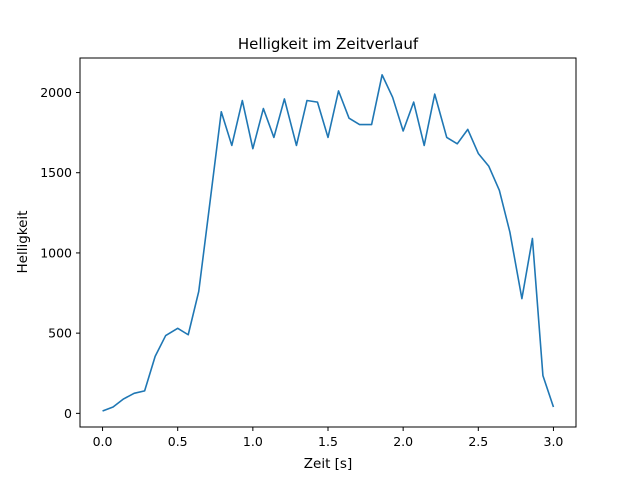 The image size is (640, 480). I want to click on y-axis: 0 500 1000 1500 2000, so click(60, 253).